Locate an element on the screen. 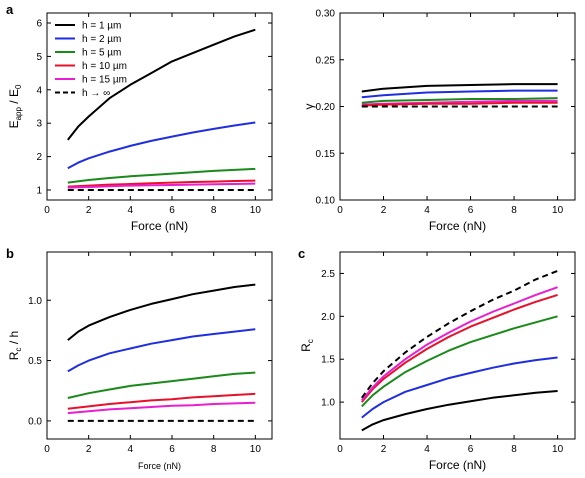  y-axis-label: Eapp / E0 is located at coordinates (15, 106).